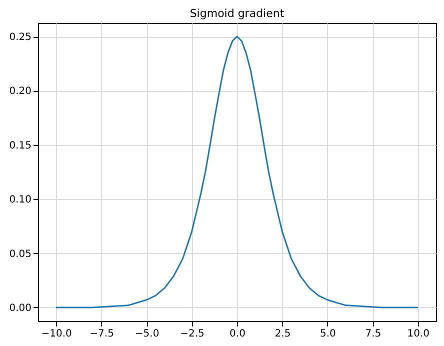  What do you see at coordinates (20, 254) in the screenshot?
I see `y-tick-label: 0.05` at bounding box center [20, 254].